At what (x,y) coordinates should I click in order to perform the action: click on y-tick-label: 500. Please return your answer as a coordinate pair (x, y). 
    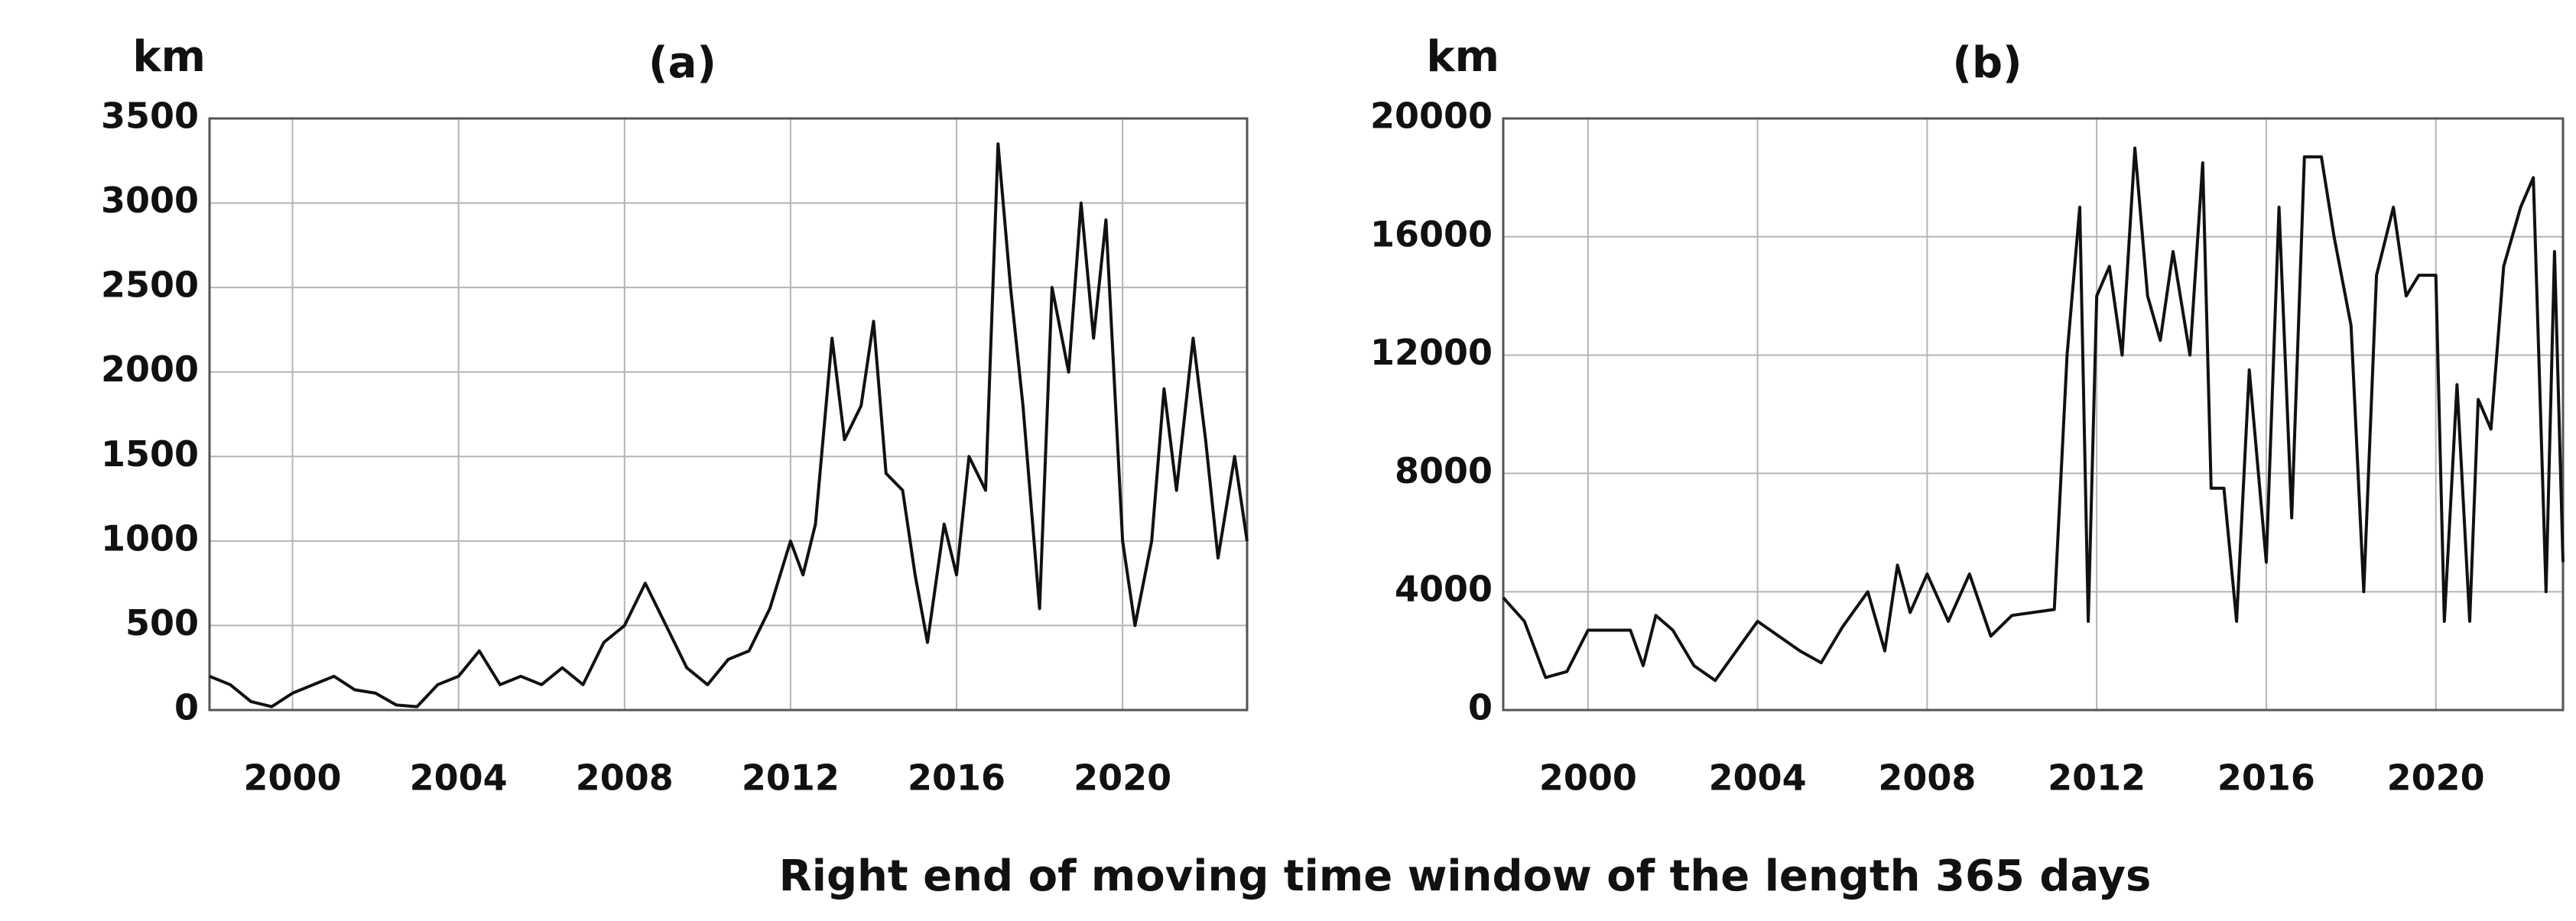
    Looking at the image, I should click on (162, 623).